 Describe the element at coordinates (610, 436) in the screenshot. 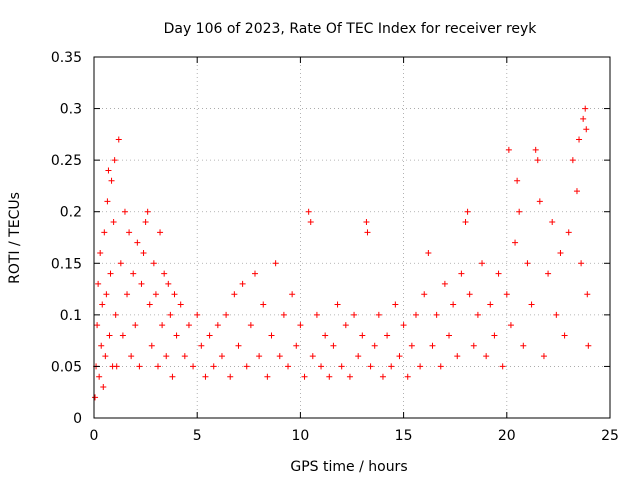

I see `x-tick-label: 25` at that location.